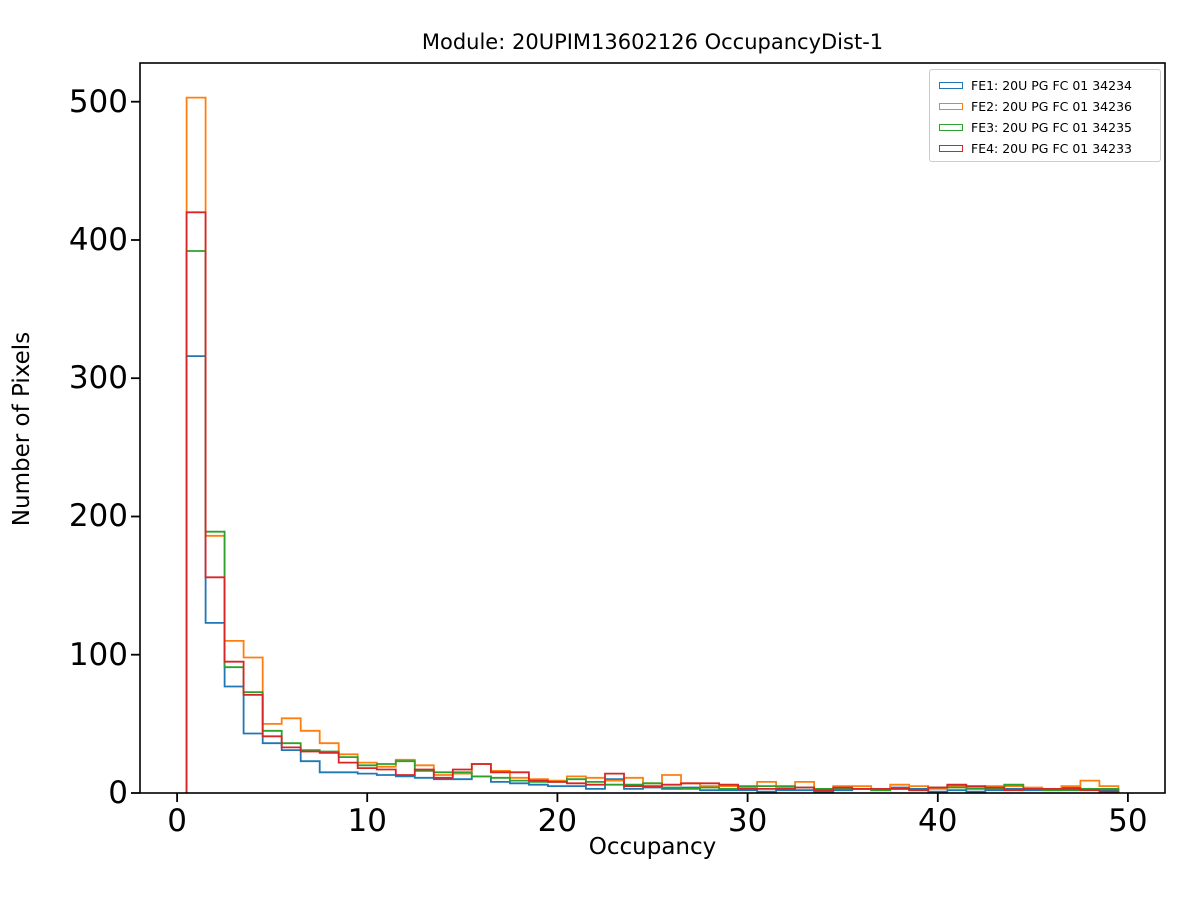 Image resolution: width=1200 pixels, height=900 pixels. I want to click on legend-label: FE4: 20U PG FC 01 34233, so click(1051, 148).